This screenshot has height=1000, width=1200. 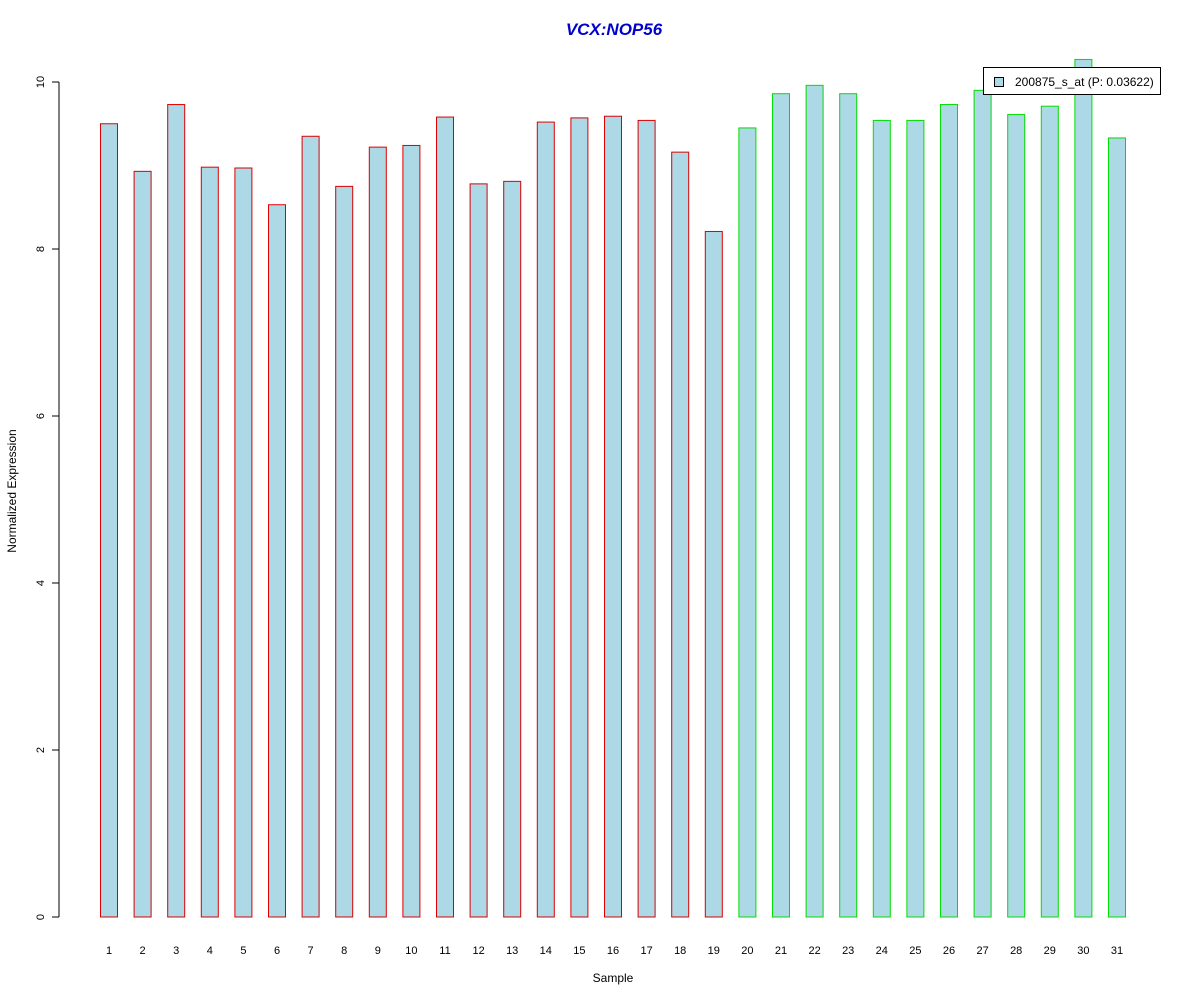 I want to click on x-tick-label: 5, so click(x=243, y=951).